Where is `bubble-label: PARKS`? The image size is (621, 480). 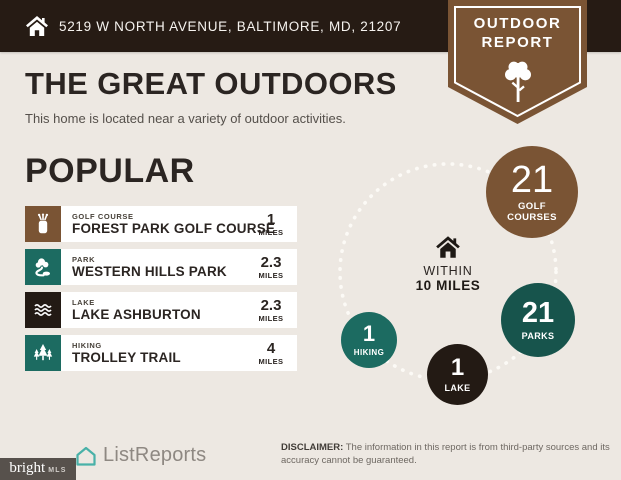 bubble-label: PARKS is located at coordinates (538, 335).